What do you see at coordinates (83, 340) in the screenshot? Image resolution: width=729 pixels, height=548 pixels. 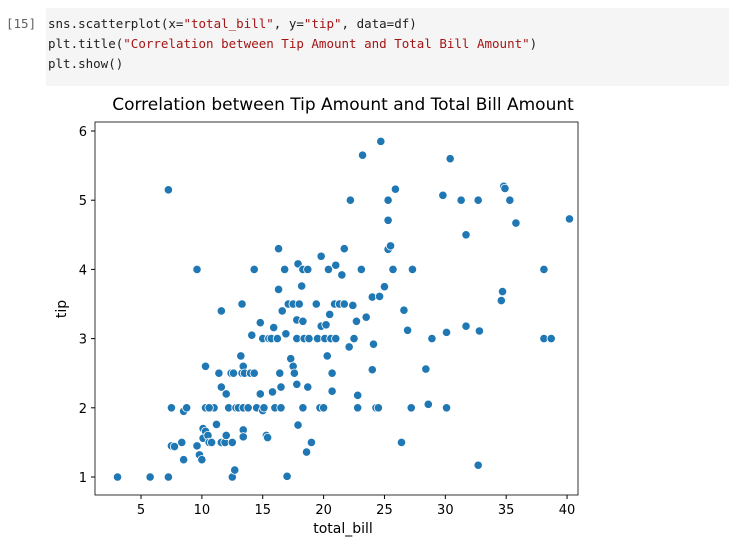 I see `y-tick-label: 3` at bounding box center [83, 340].